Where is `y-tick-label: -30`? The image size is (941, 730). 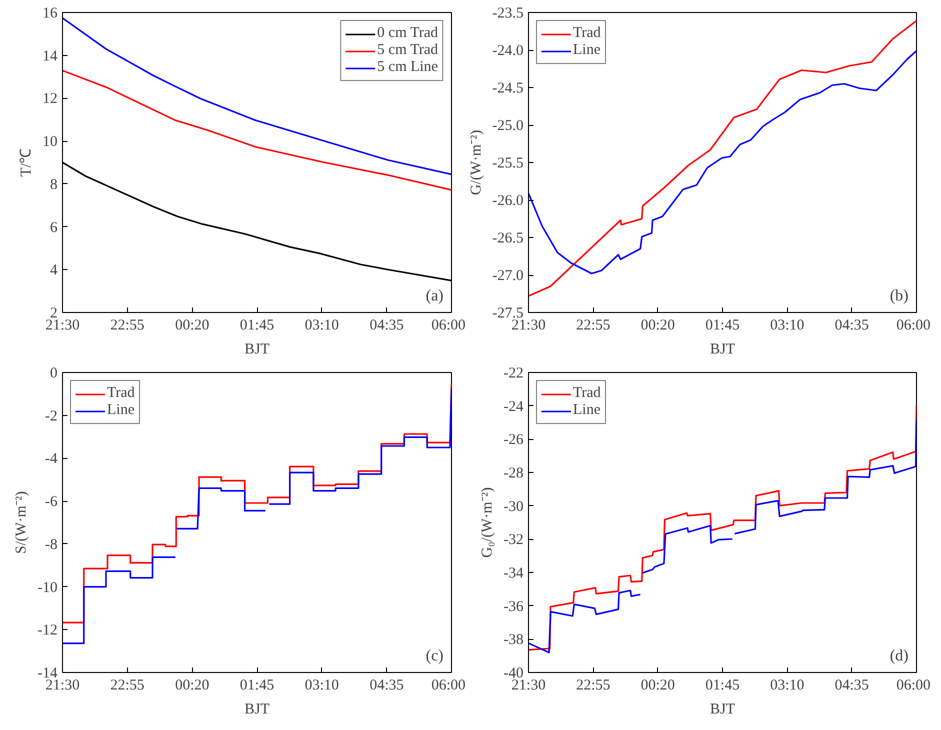 y-tick-label: -30 is located at coordinates (514, 506).